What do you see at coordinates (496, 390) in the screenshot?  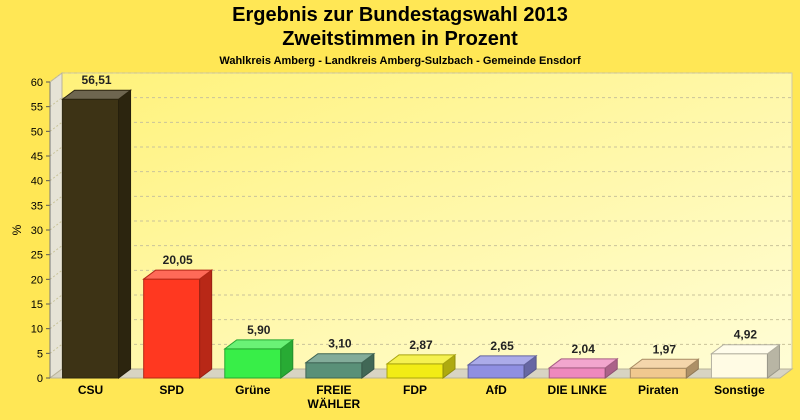 I see `x-tick-label: AfD` at bounding box center [496, 390].